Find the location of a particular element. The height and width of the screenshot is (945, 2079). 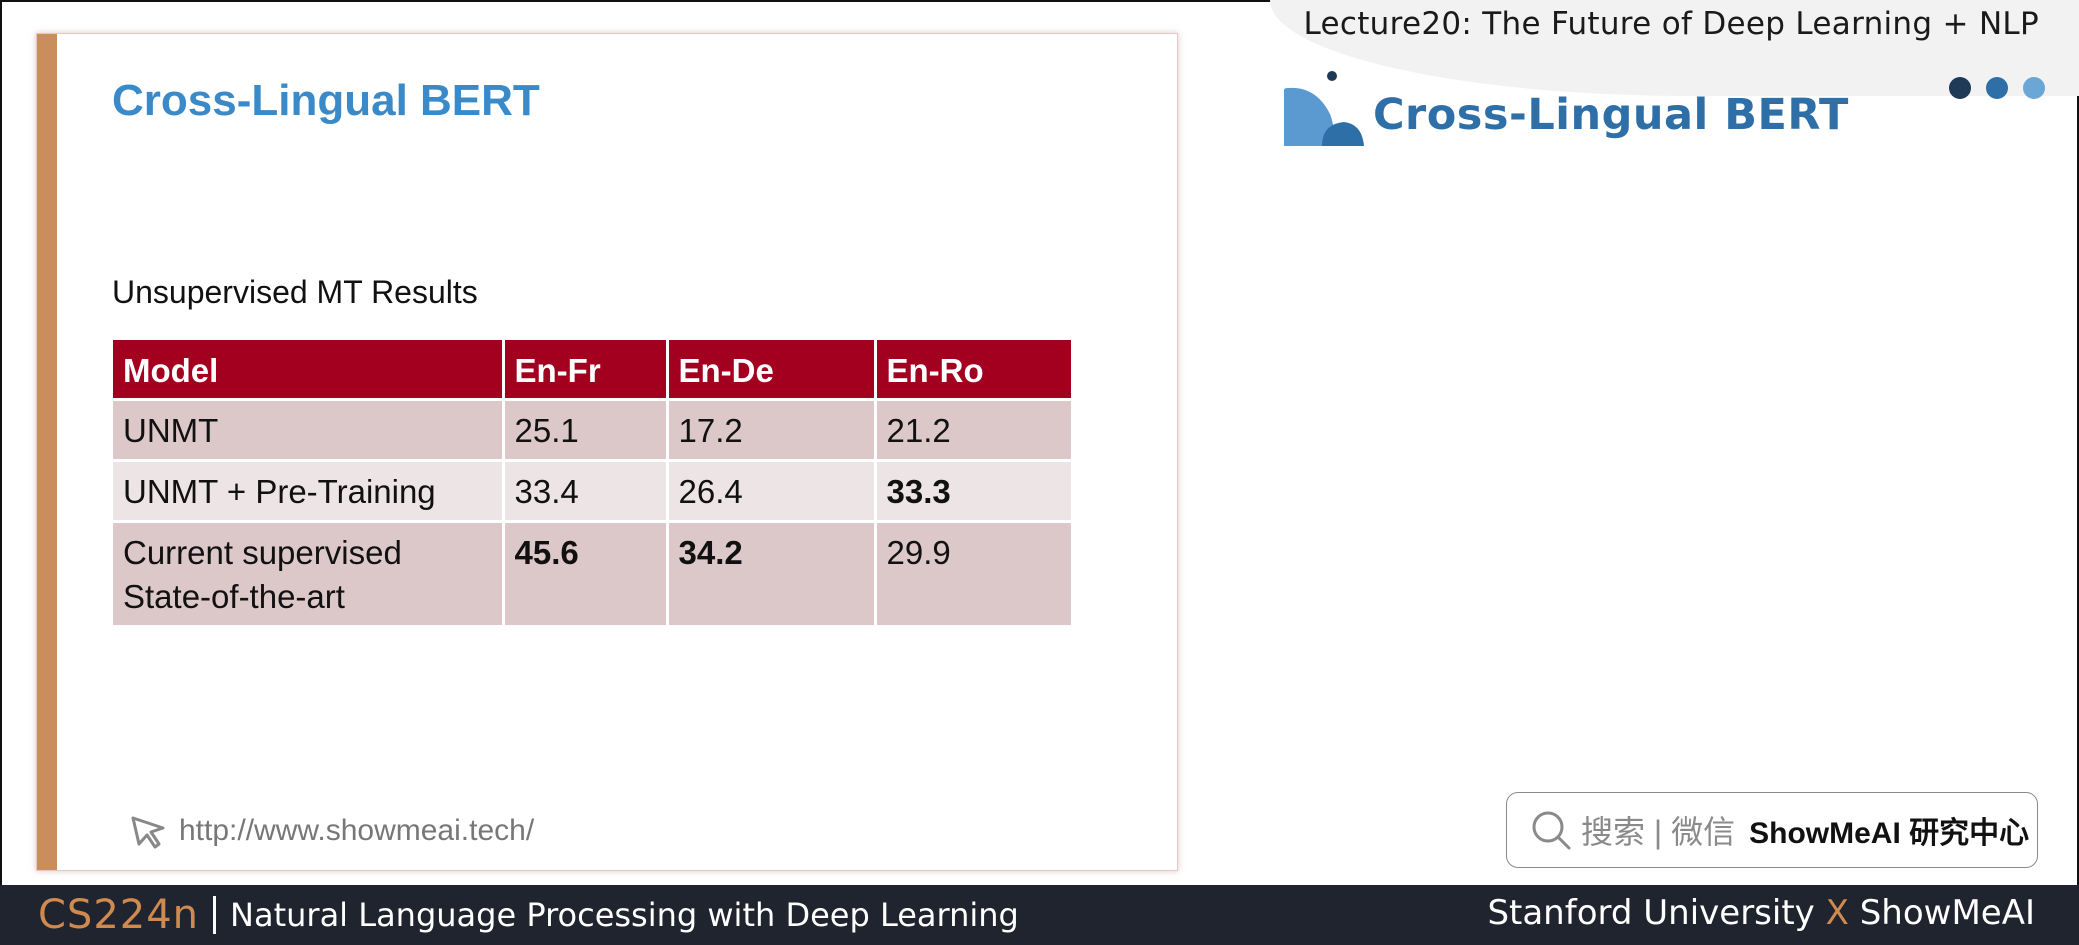

table-row: UNMT + Pre-Training 33.4 26.4 33.3 is located at coordinates (592, 491).